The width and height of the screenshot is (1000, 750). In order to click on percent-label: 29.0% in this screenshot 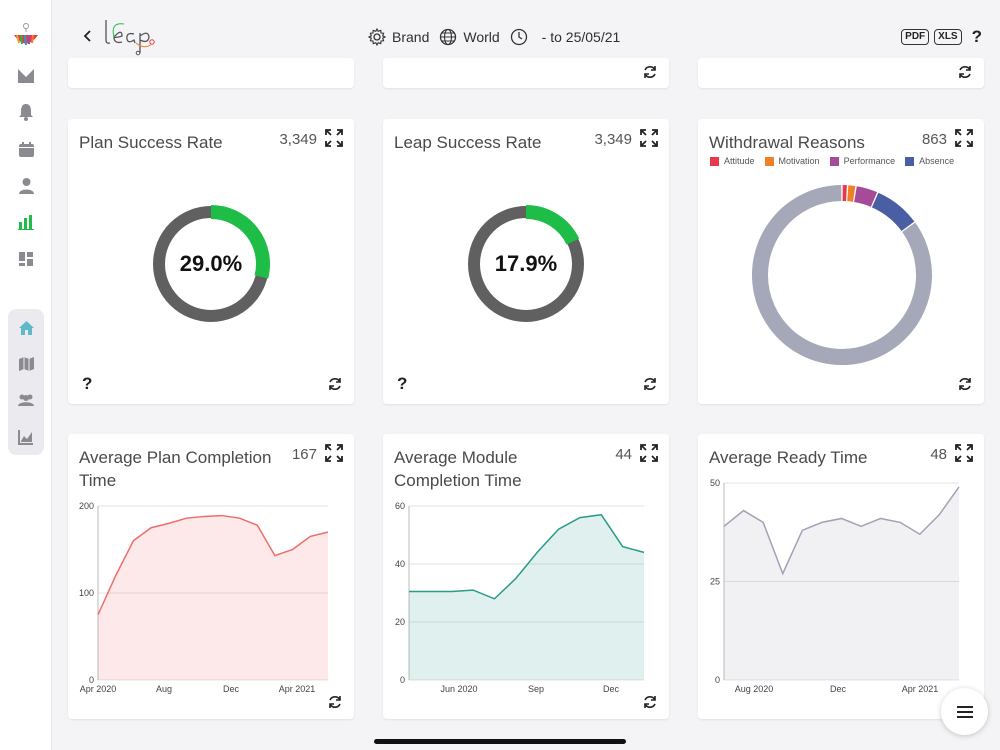, I will do `click(211, 263)`.